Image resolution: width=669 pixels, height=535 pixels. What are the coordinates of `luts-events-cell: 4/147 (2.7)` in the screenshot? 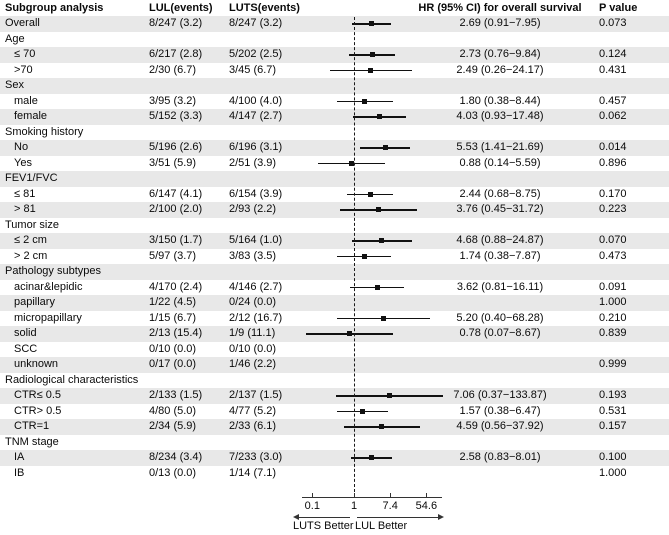 It's located at (256, 116).